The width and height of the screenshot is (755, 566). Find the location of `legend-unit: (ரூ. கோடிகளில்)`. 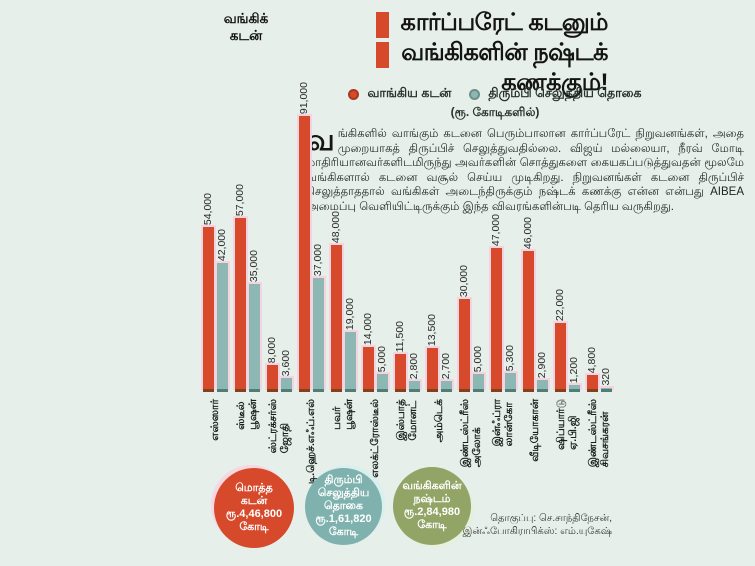

legend-unit: (ரூ. கோடிகளில்) is located at coordinates (495, 112).